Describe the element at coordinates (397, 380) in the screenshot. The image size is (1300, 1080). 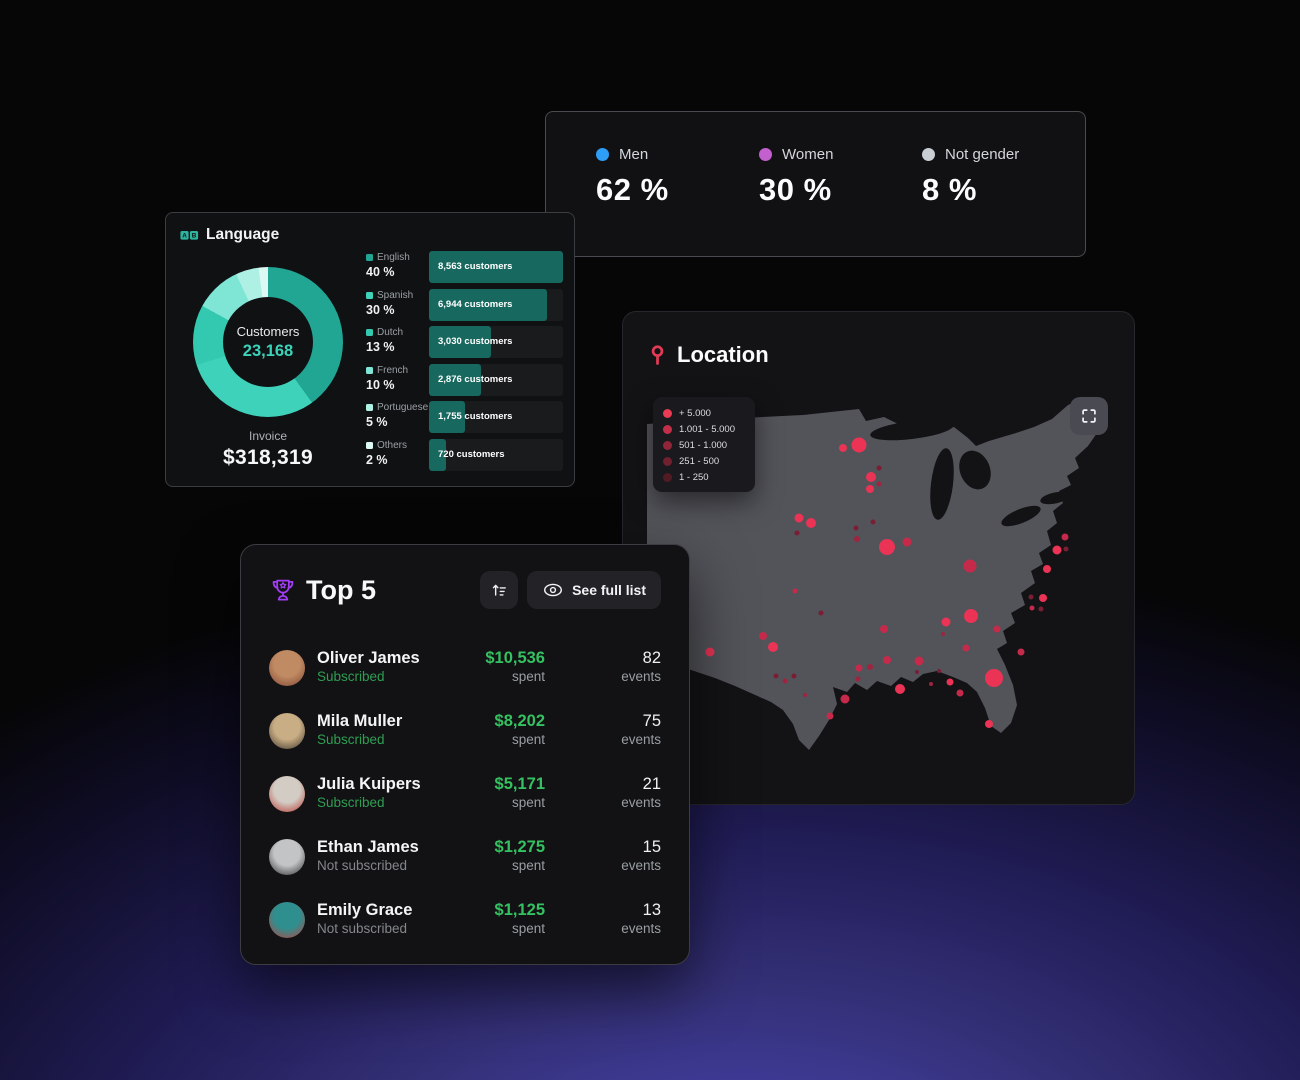
I see `language-legend: French 10 %` at that location.